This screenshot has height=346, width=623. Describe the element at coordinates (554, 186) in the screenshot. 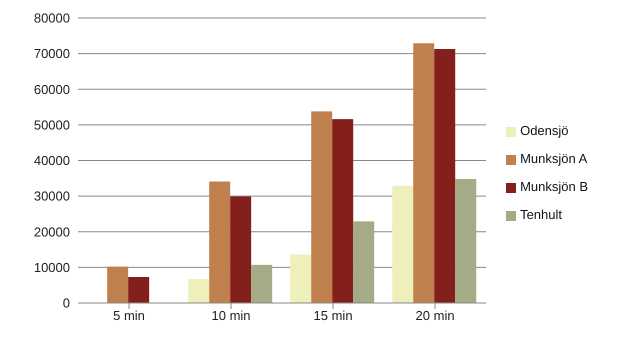

I see `legend-label: Munksjön B` at that location.